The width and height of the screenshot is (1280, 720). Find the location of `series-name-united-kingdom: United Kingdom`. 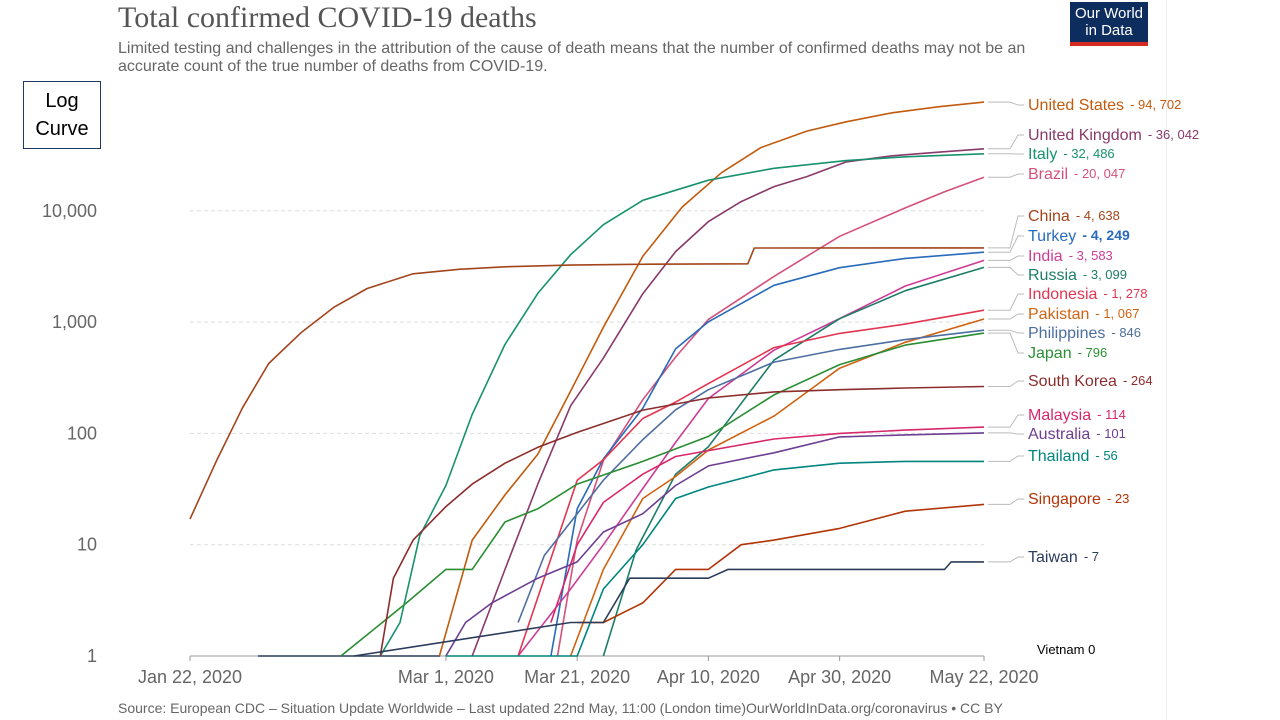

series-name-united-kingdom: United Kingdom is located at coordinates (1085, 135).